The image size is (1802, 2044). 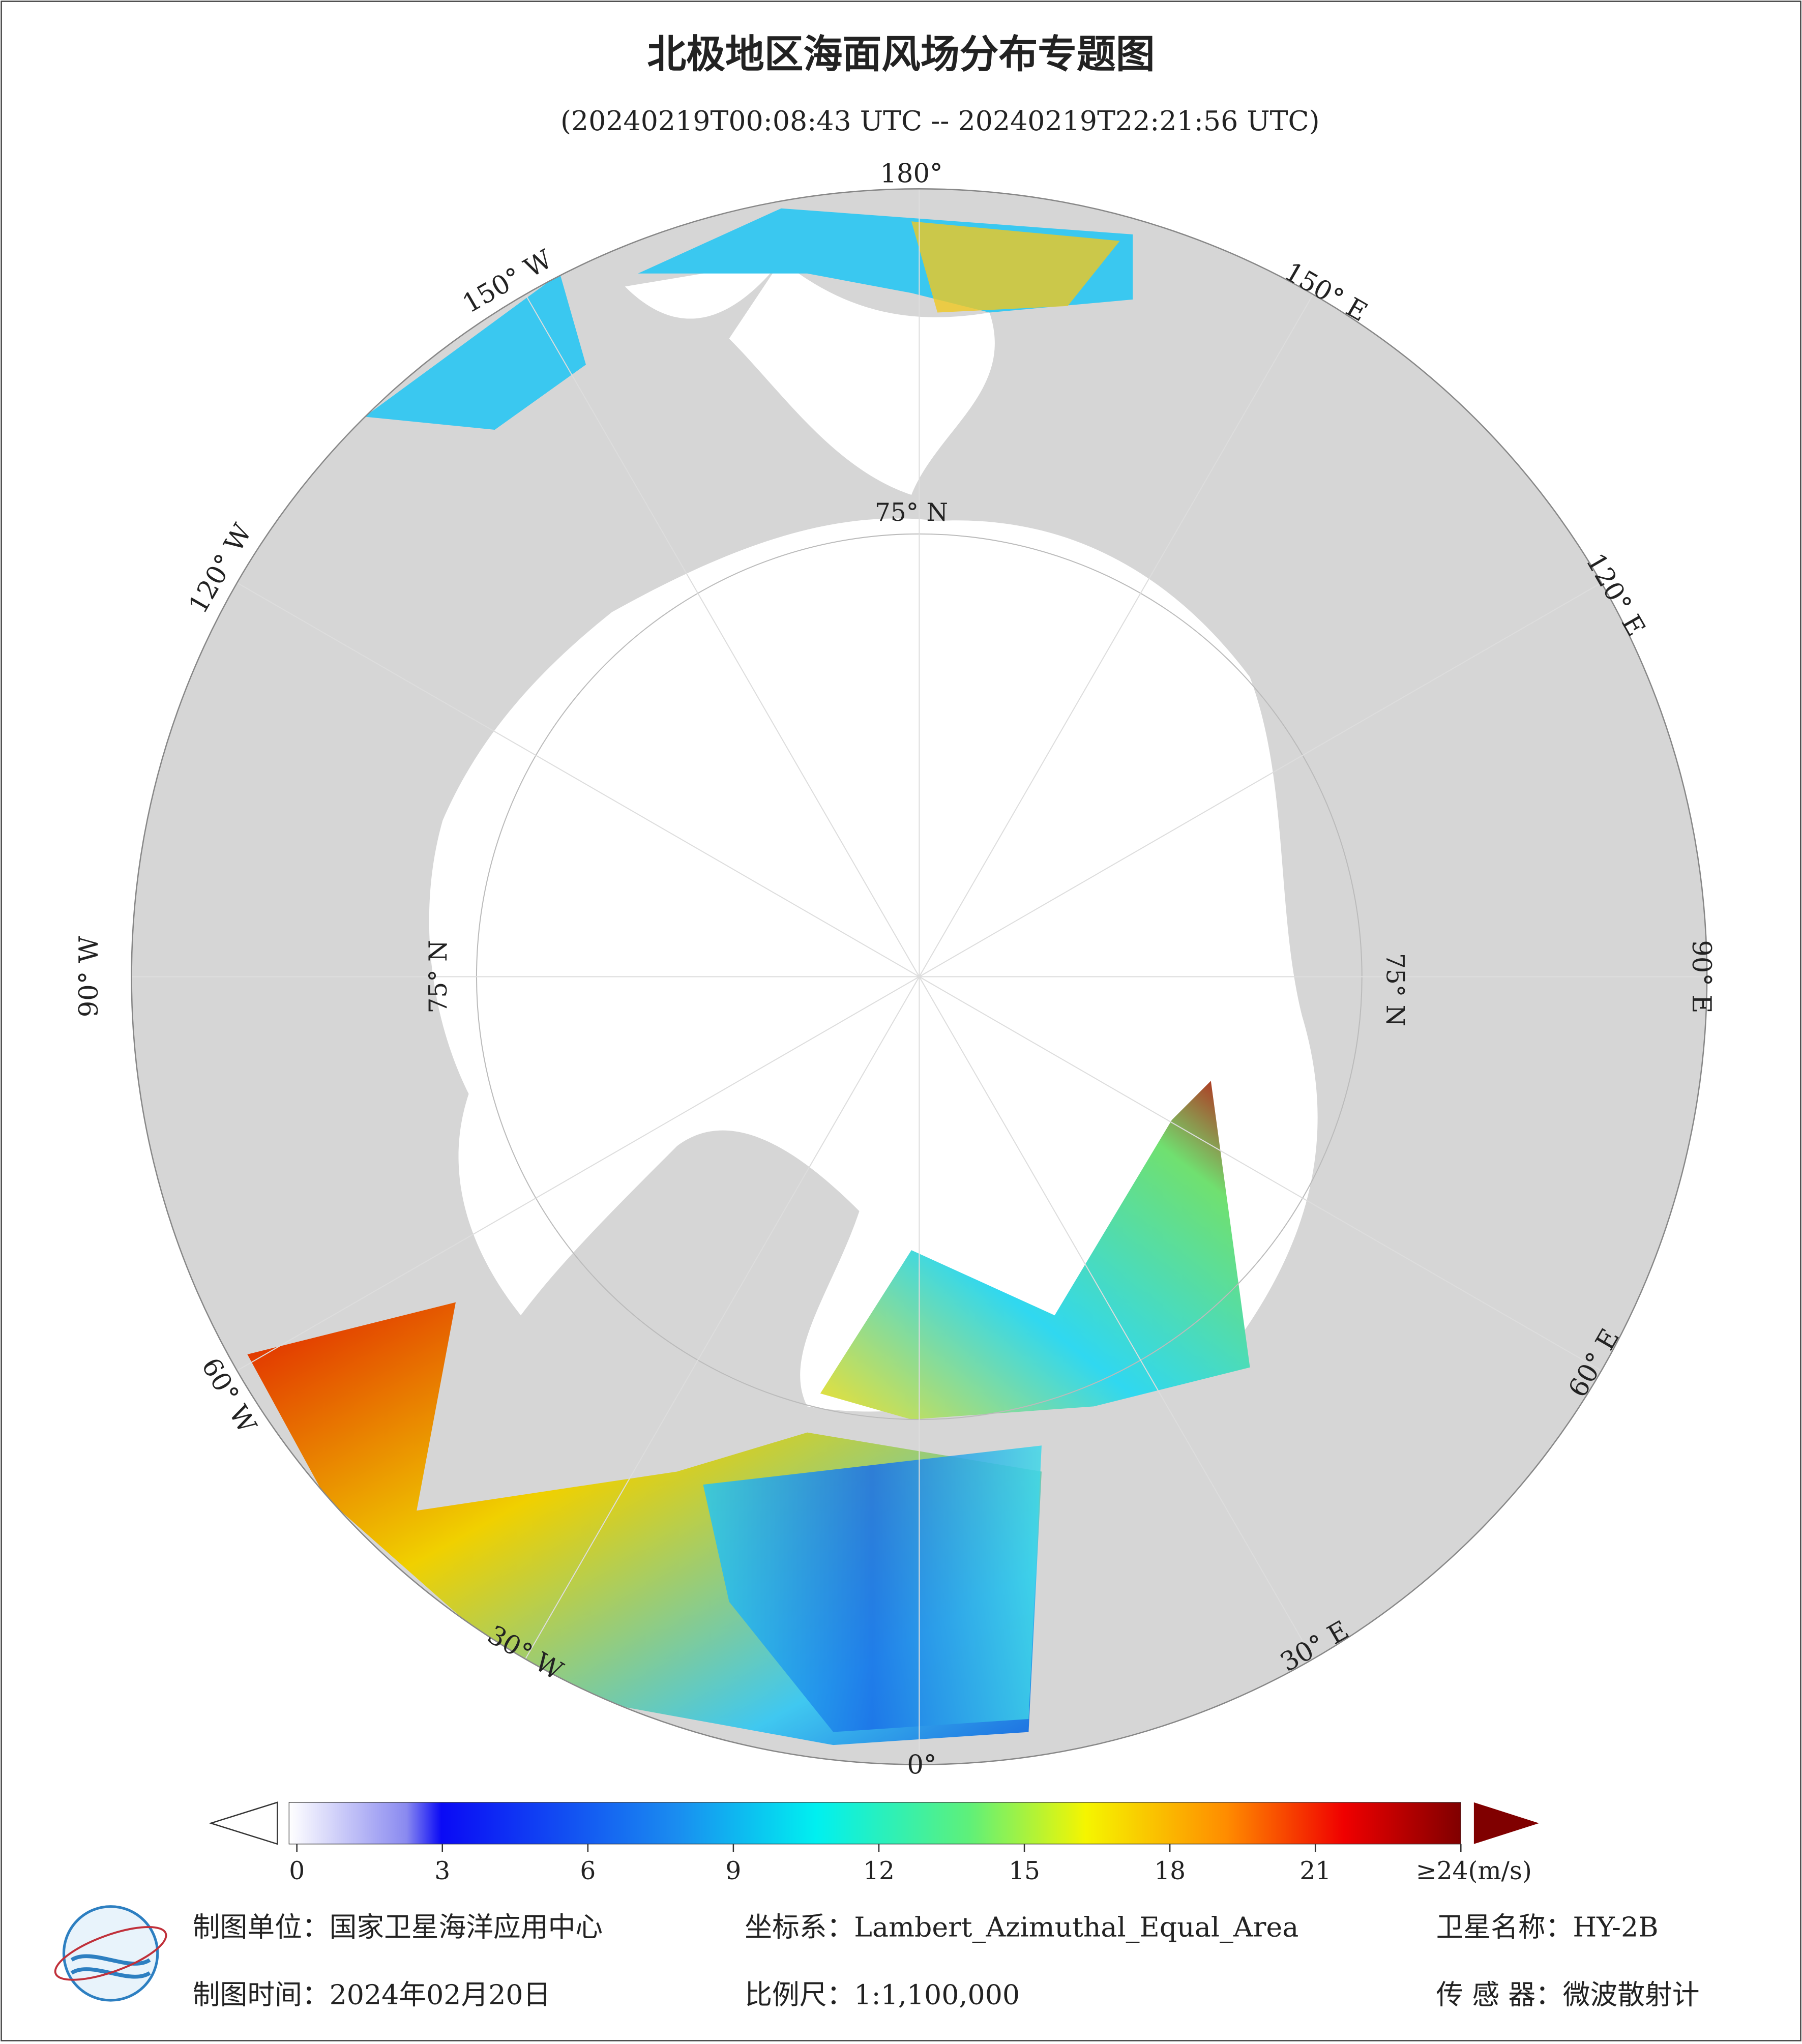 What do you see at coordinates (921, 1766) in the screenshot?
I see `meridian-label: 0°` at bounding box center [921, 1766].